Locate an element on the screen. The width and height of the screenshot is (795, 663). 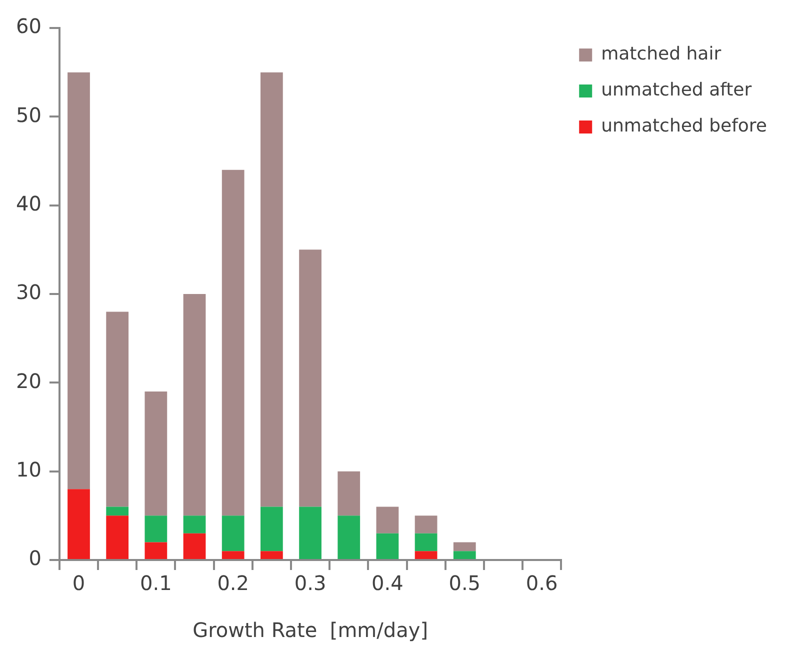
y-tick-label: 30 is located at coordinates (29, 292).